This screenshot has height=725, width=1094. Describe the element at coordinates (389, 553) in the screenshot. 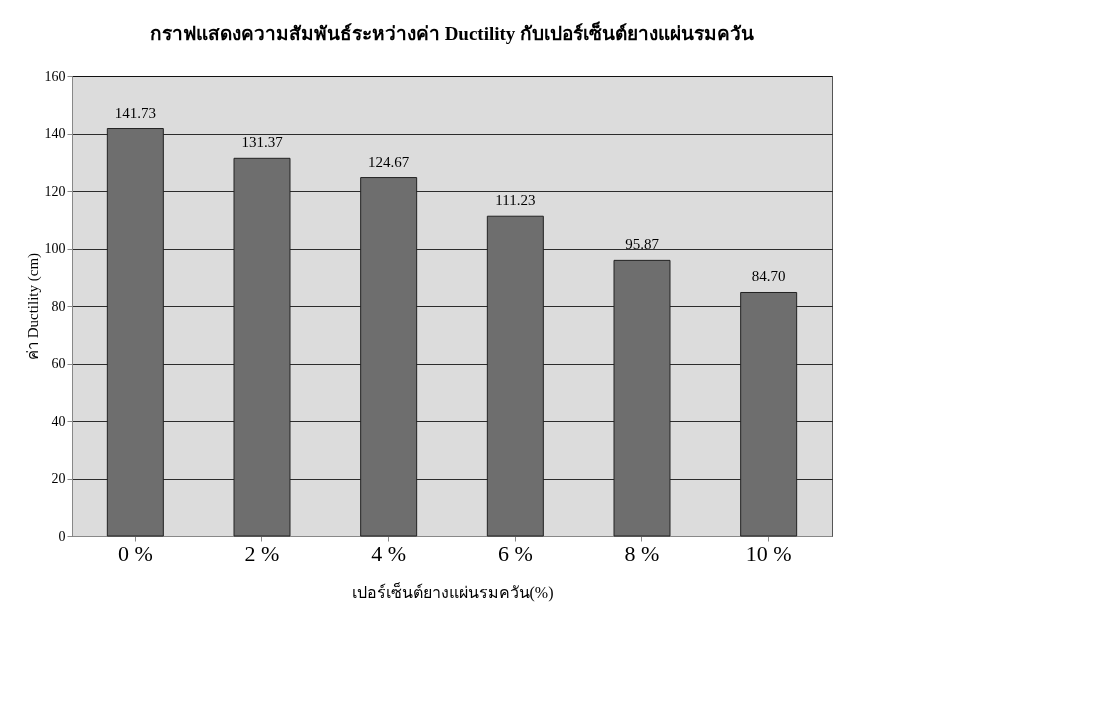

I see `x-tick-label: 4 %` at that location.